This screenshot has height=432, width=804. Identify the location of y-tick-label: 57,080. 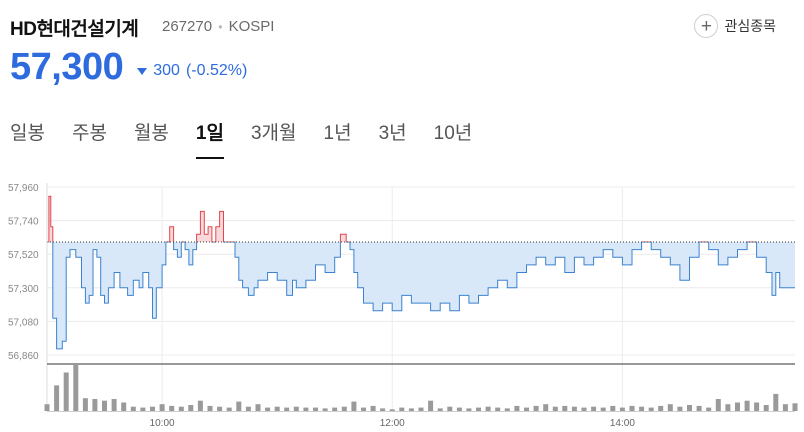
(23, 322).